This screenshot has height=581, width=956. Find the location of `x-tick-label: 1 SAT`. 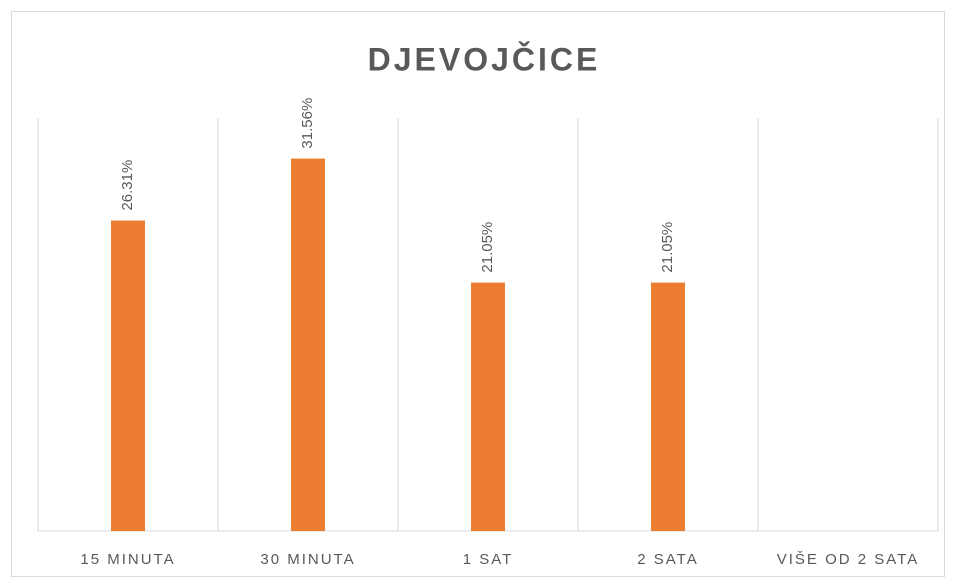

x-tick-label: 1 SAT is located at coordinates (488, 559).